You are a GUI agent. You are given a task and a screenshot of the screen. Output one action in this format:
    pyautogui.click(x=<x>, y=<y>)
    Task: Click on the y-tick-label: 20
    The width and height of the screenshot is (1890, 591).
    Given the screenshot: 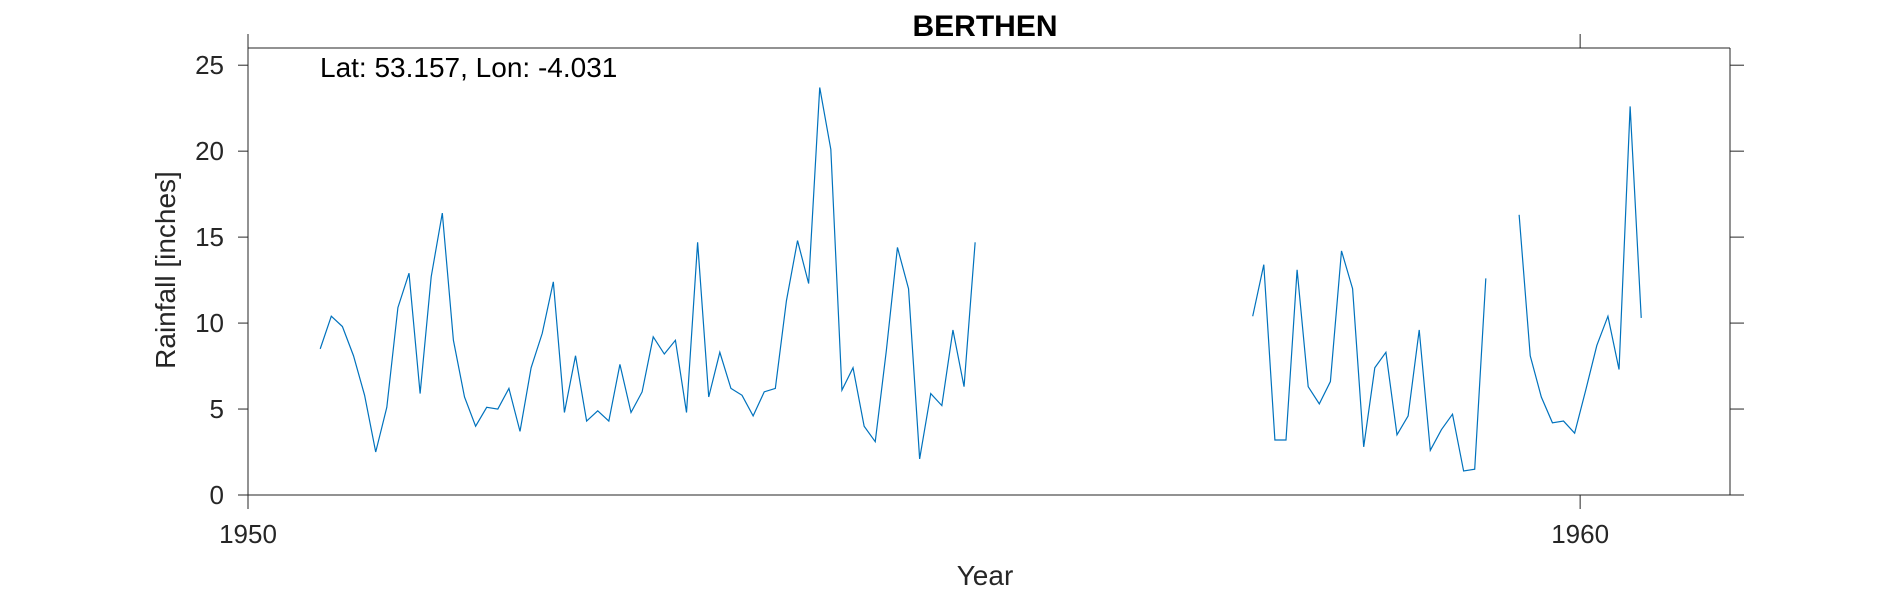 What is the action you would take?
    pyautogui.click(x=209, y=151)
    